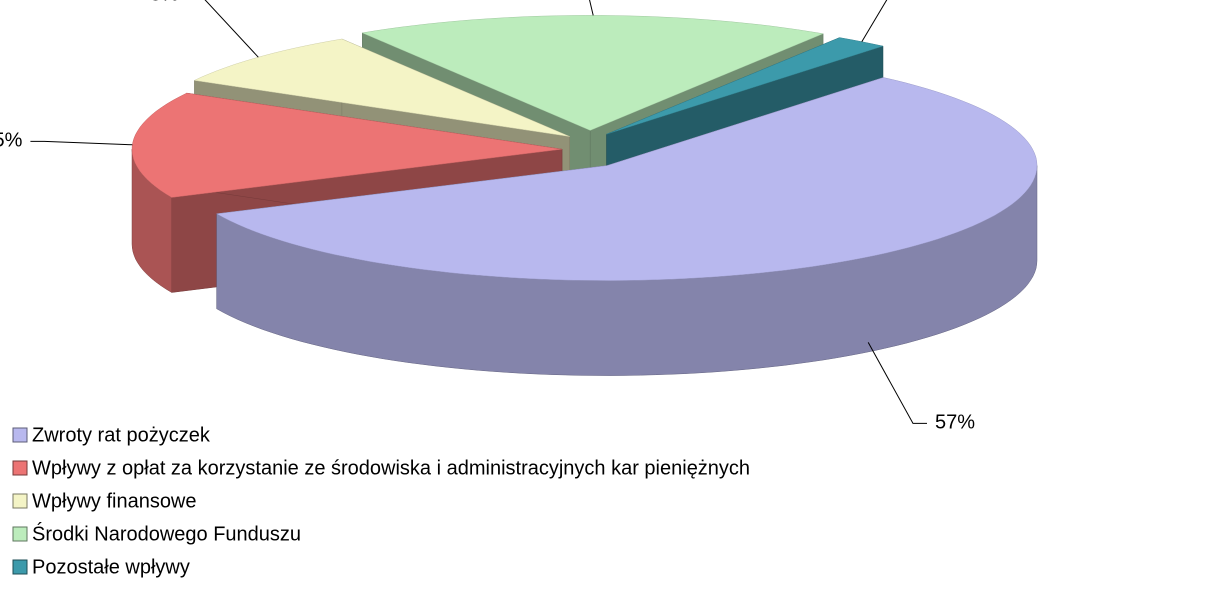 The height and width of the screenshot is (597, 1214). Describe the element at coordinates (111, 567) in the screenshot. I see `legend-label: Pozostałe wpływy` at that location.